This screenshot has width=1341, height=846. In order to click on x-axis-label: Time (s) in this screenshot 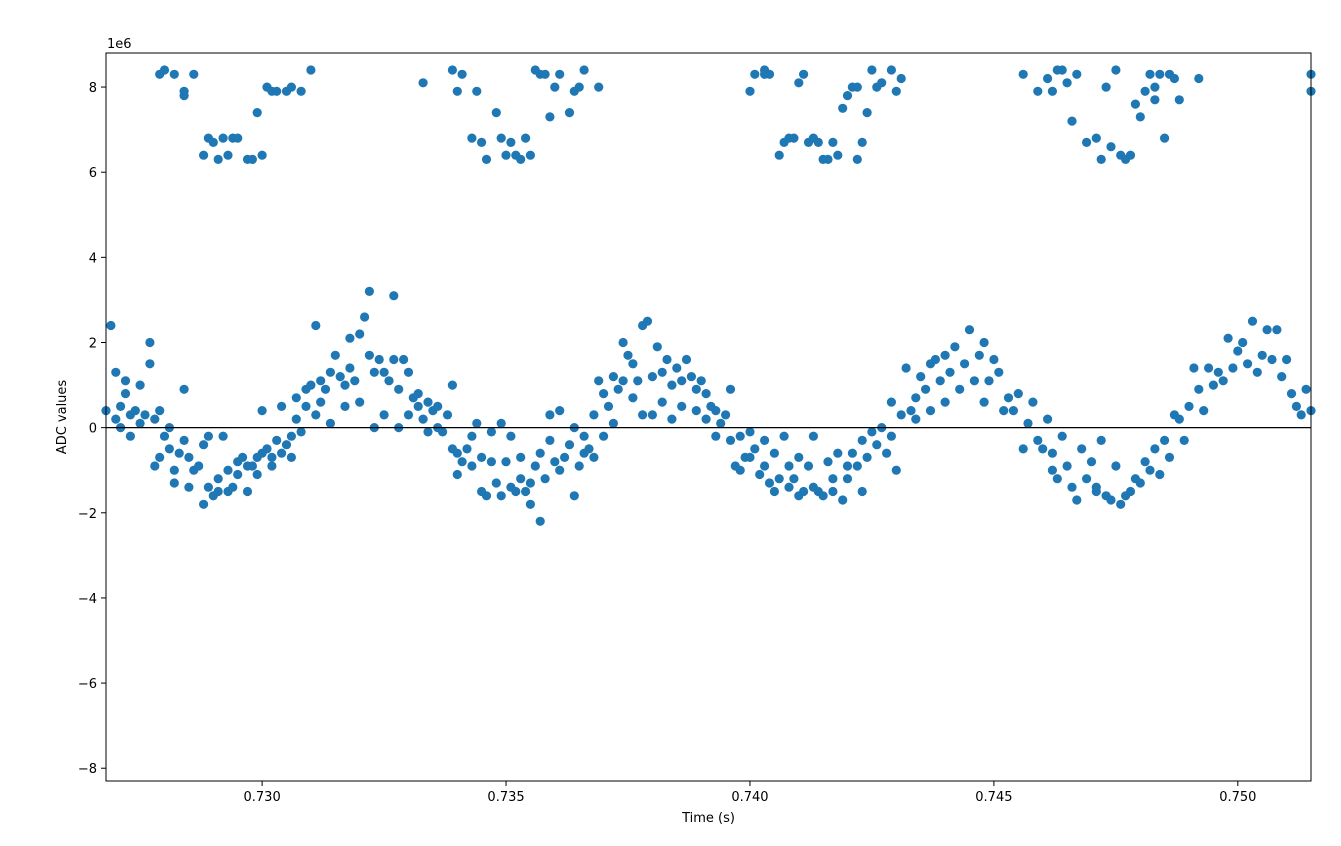, I will do `click(708, 818)`.